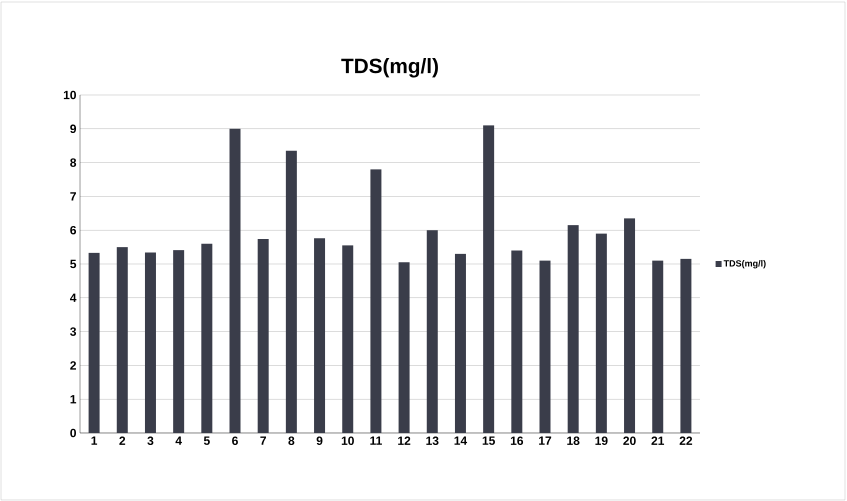 The height and width of the screenshot is (501, 847). Describe the element at coordinates (73, 196) in the screenshot. I see `y-tick-label: 7` at that location.